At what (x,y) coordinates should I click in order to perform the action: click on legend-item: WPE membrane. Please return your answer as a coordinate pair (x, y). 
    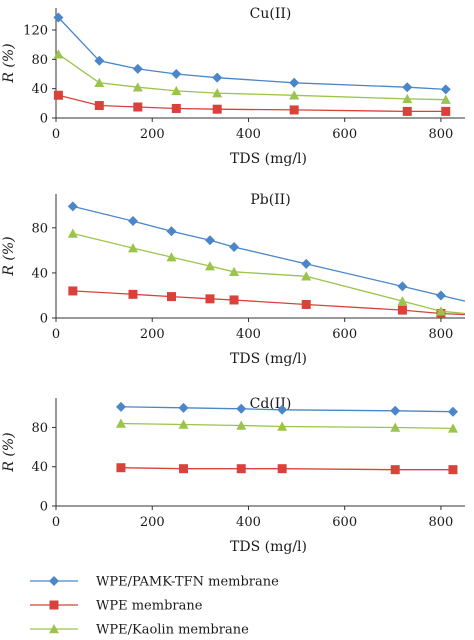
    Looking at the image, I should click on (116, 606).